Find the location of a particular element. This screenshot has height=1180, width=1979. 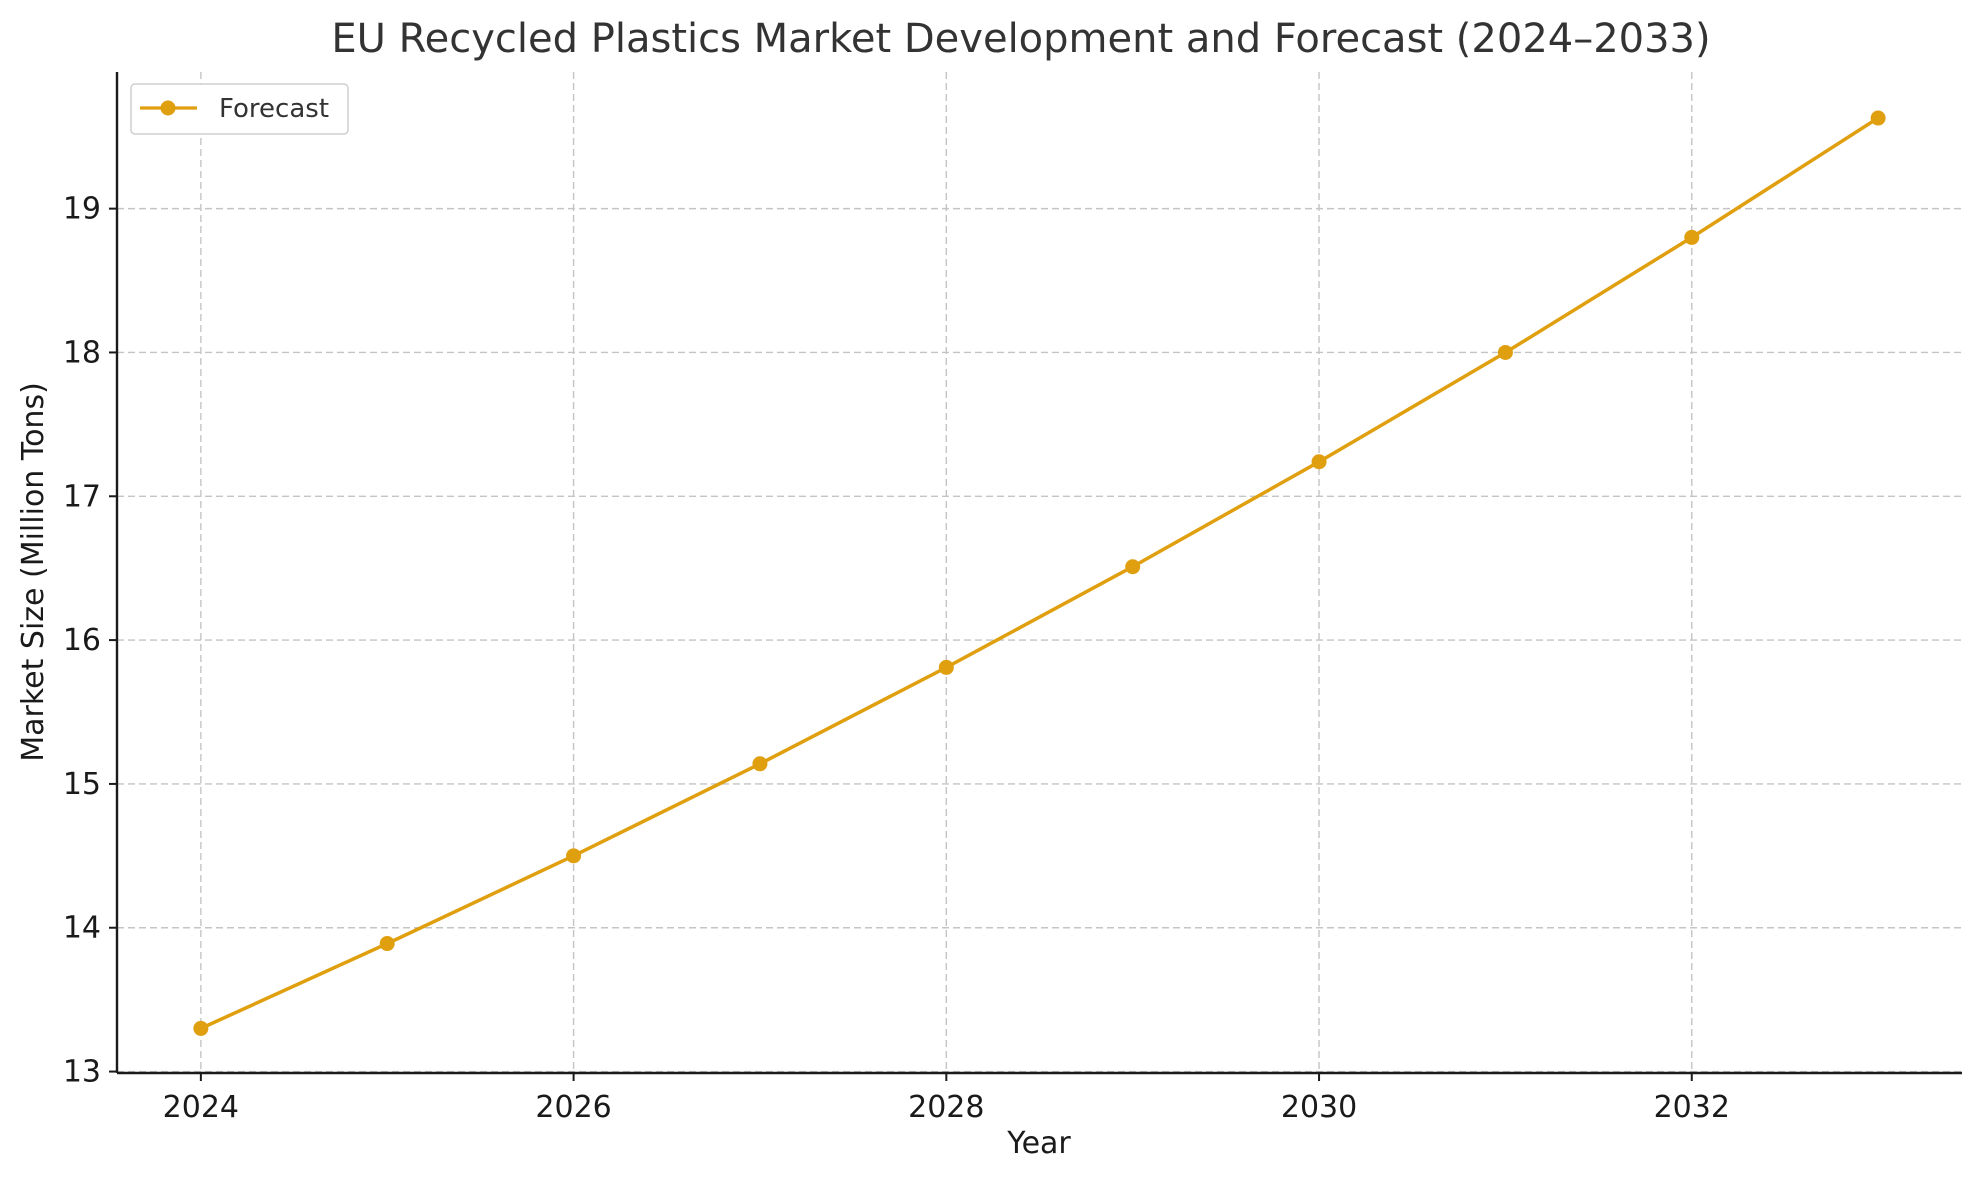

x-tick-label: 2030 is located at coordinates (1319, 1107).